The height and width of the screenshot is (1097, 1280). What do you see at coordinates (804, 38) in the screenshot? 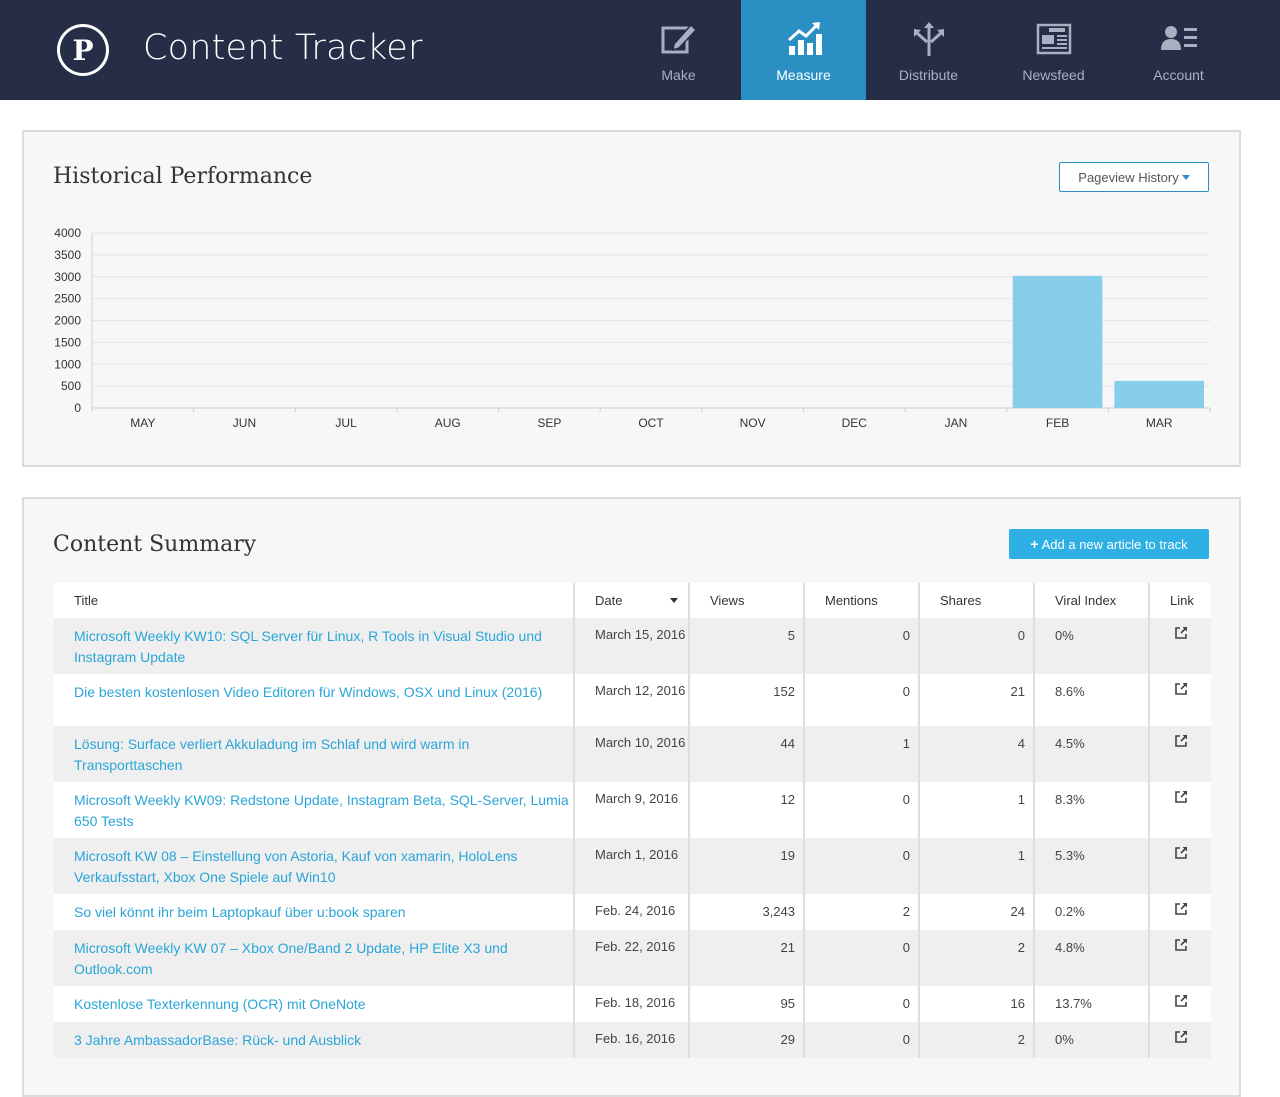
I see `chart-up-icon` at bounding box center [804, 38].